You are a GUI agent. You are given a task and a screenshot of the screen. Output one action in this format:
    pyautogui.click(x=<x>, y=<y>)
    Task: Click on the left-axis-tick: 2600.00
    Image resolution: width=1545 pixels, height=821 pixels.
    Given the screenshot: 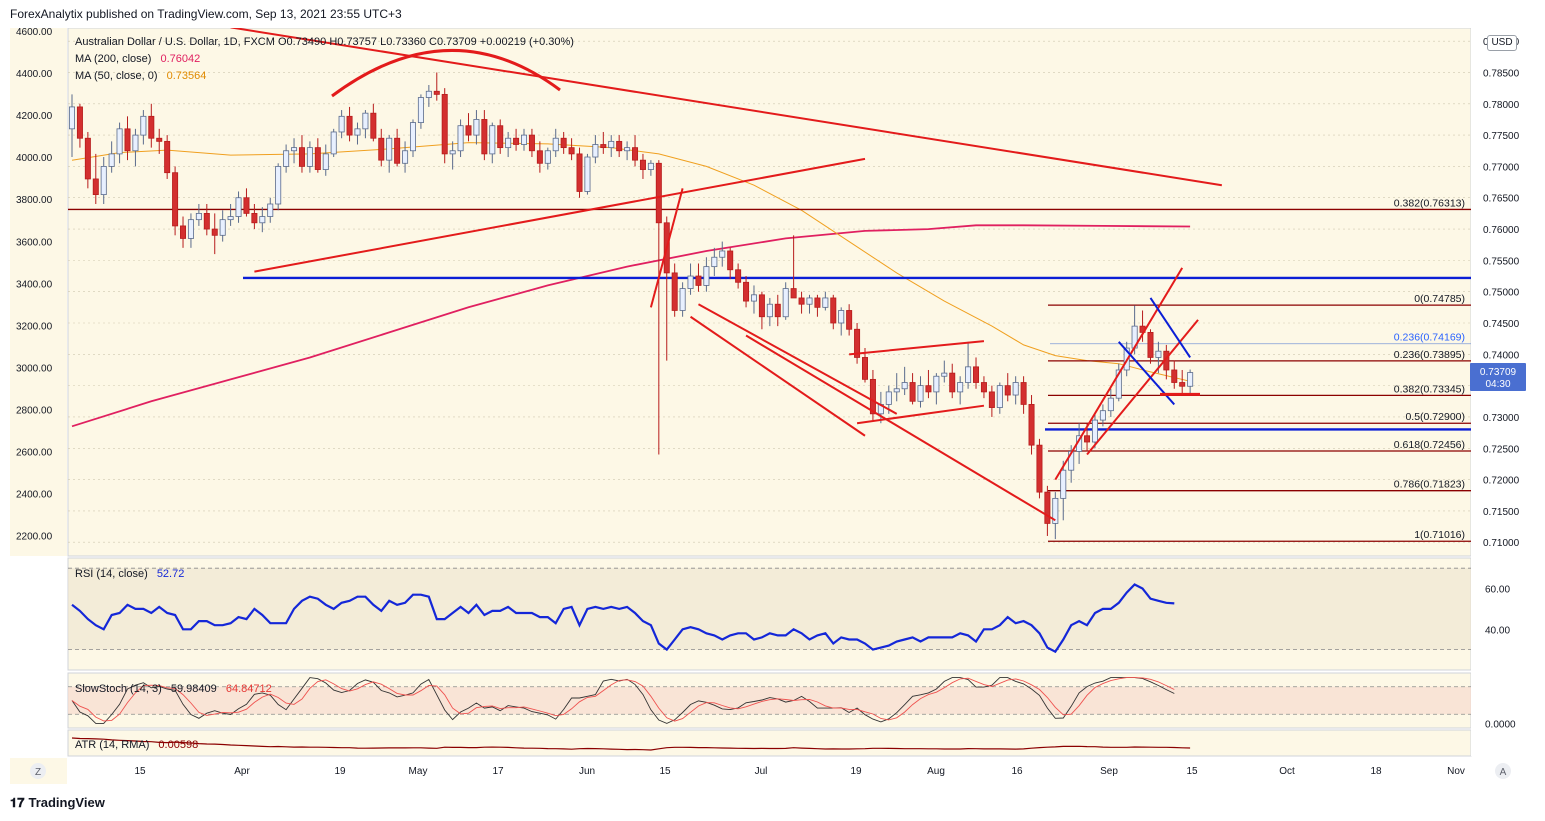 What is the action you would take?
    pyautogui.click(x=34, y=453)
    